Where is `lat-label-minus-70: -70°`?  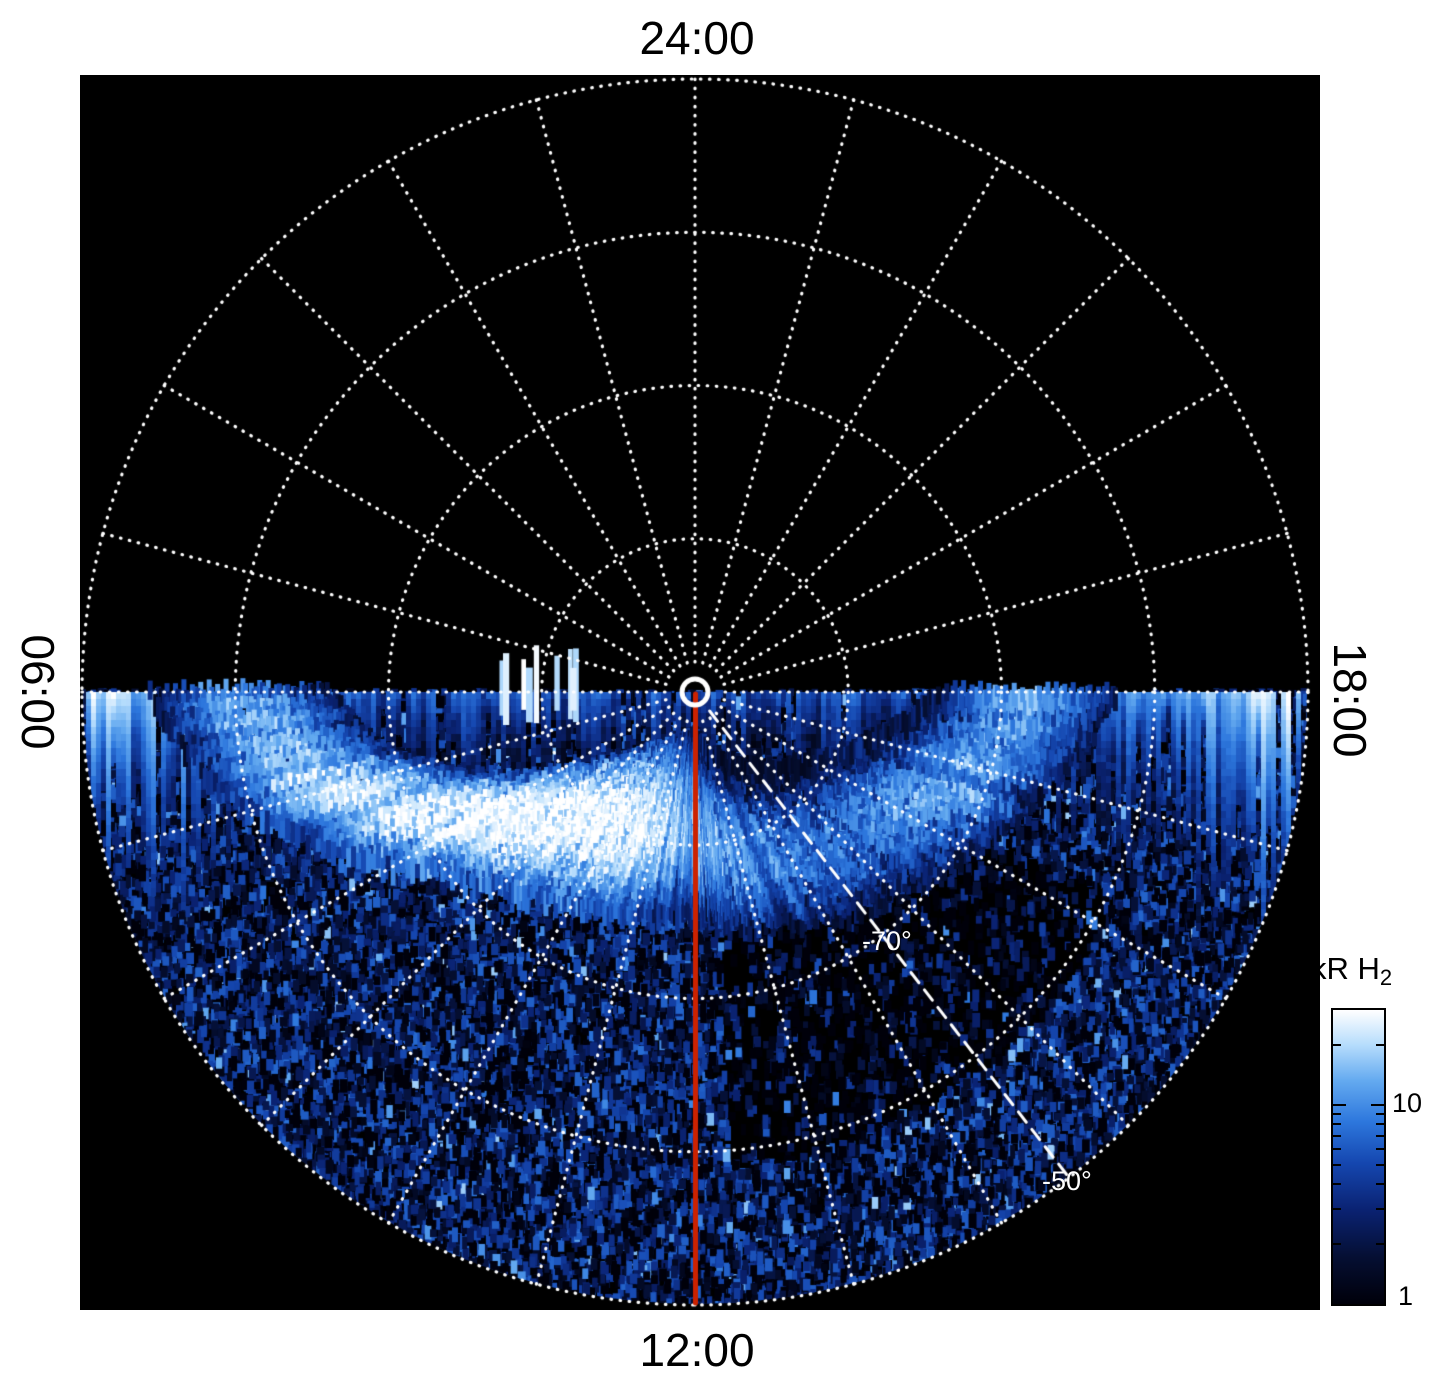 lat-label-minus-70: -70° is located at coordinates (887, 941).